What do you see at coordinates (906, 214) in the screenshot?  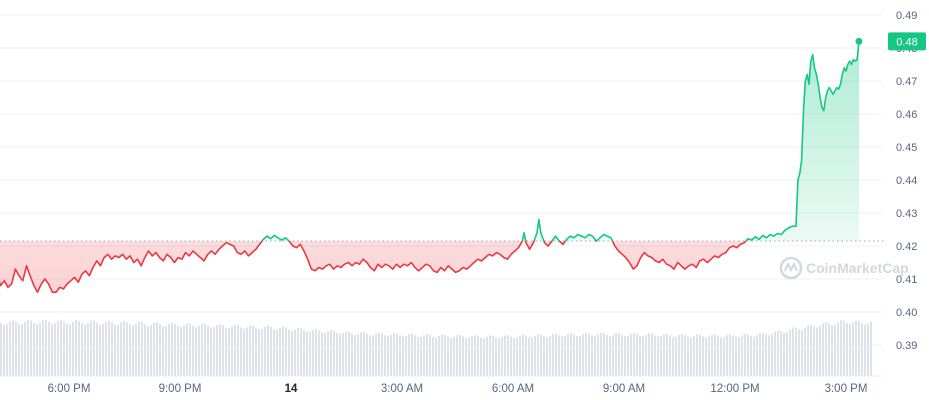 I see `y-tick-label: 0.43` at bounding box center [906, 214].